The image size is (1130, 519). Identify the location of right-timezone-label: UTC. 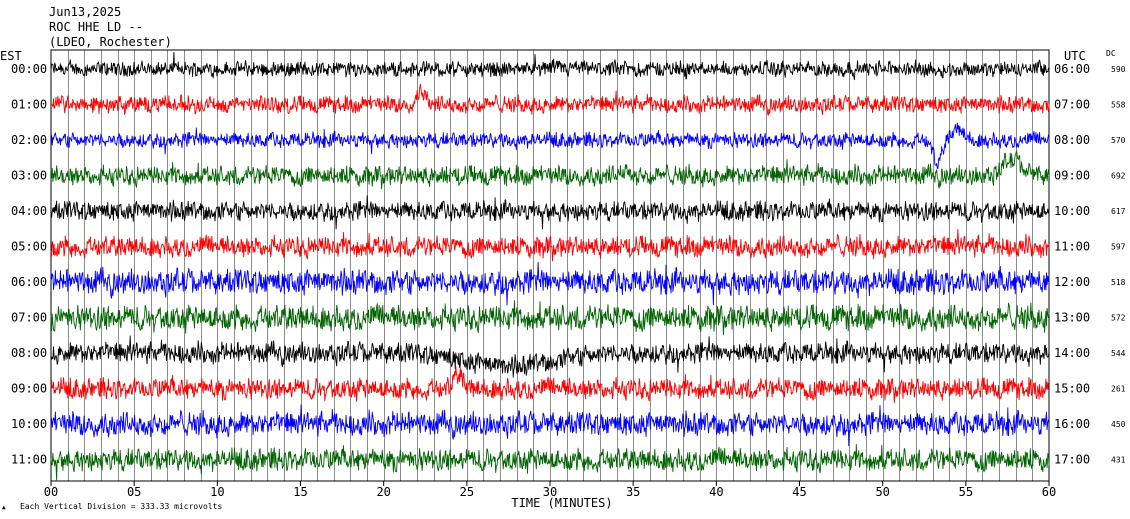
(1075, 56).